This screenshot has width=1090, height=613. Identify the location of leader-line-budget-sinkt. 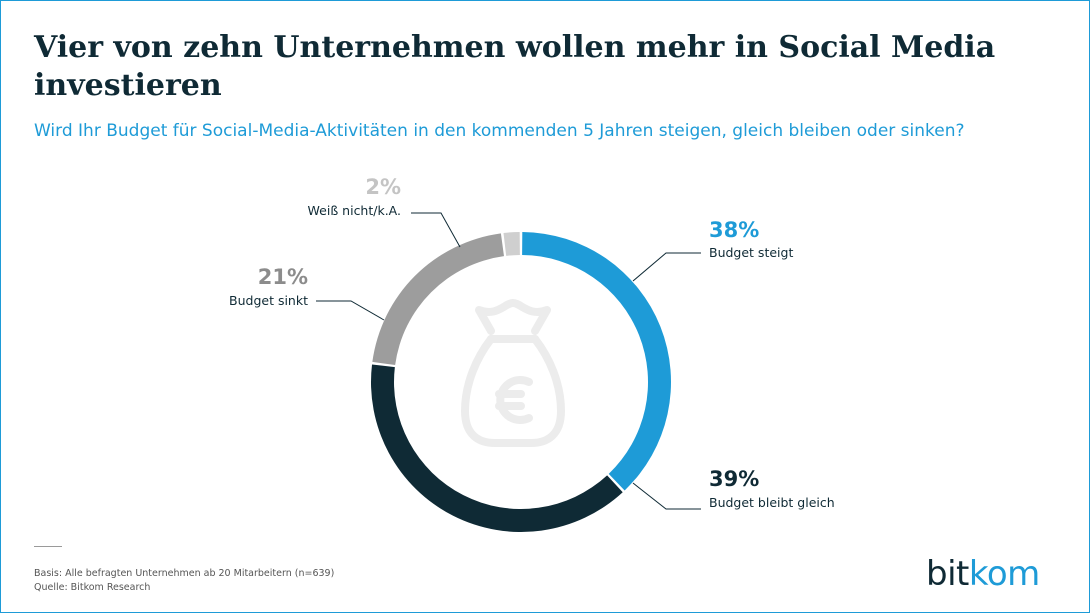
(350, 310).